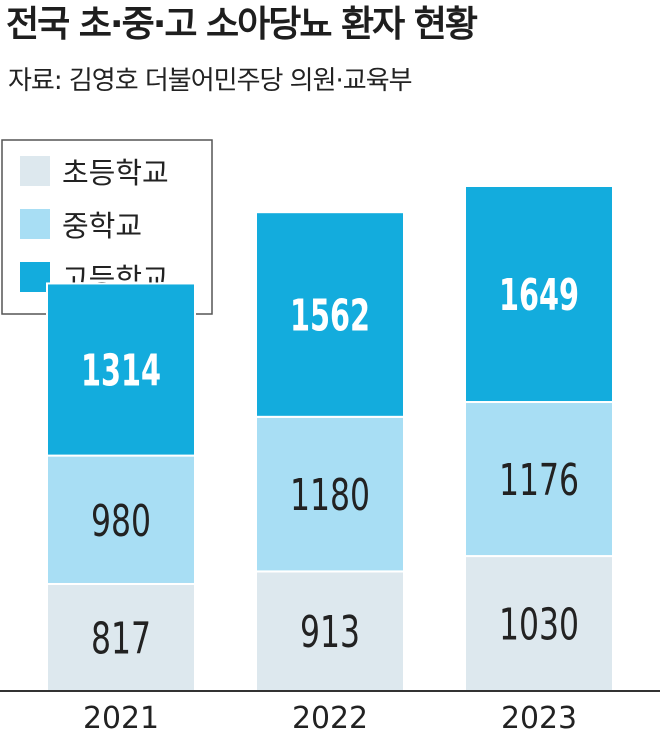  I want to click on chart-title: 전국 초·중·고 소아당뇨 환자 현황, so click(242, 24).